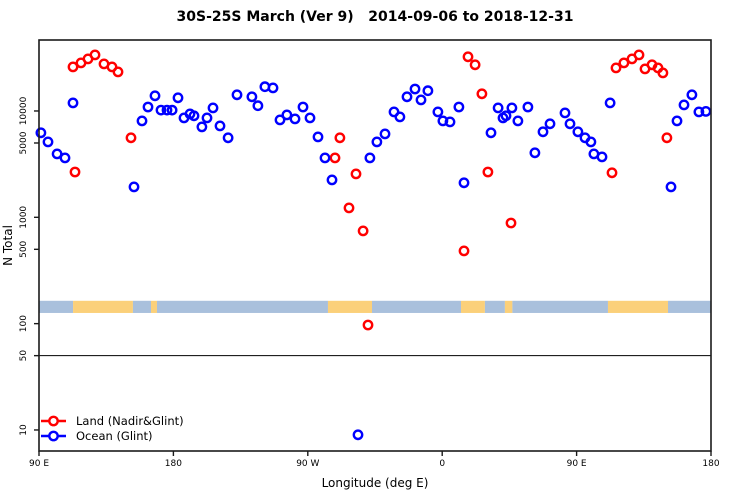 The height and width of the screenshot is (500, 750). What do you see at coordinates (8, 245) in the screenshot?
I see `y-axis-title: N Total` at bounding box center [8, 245].